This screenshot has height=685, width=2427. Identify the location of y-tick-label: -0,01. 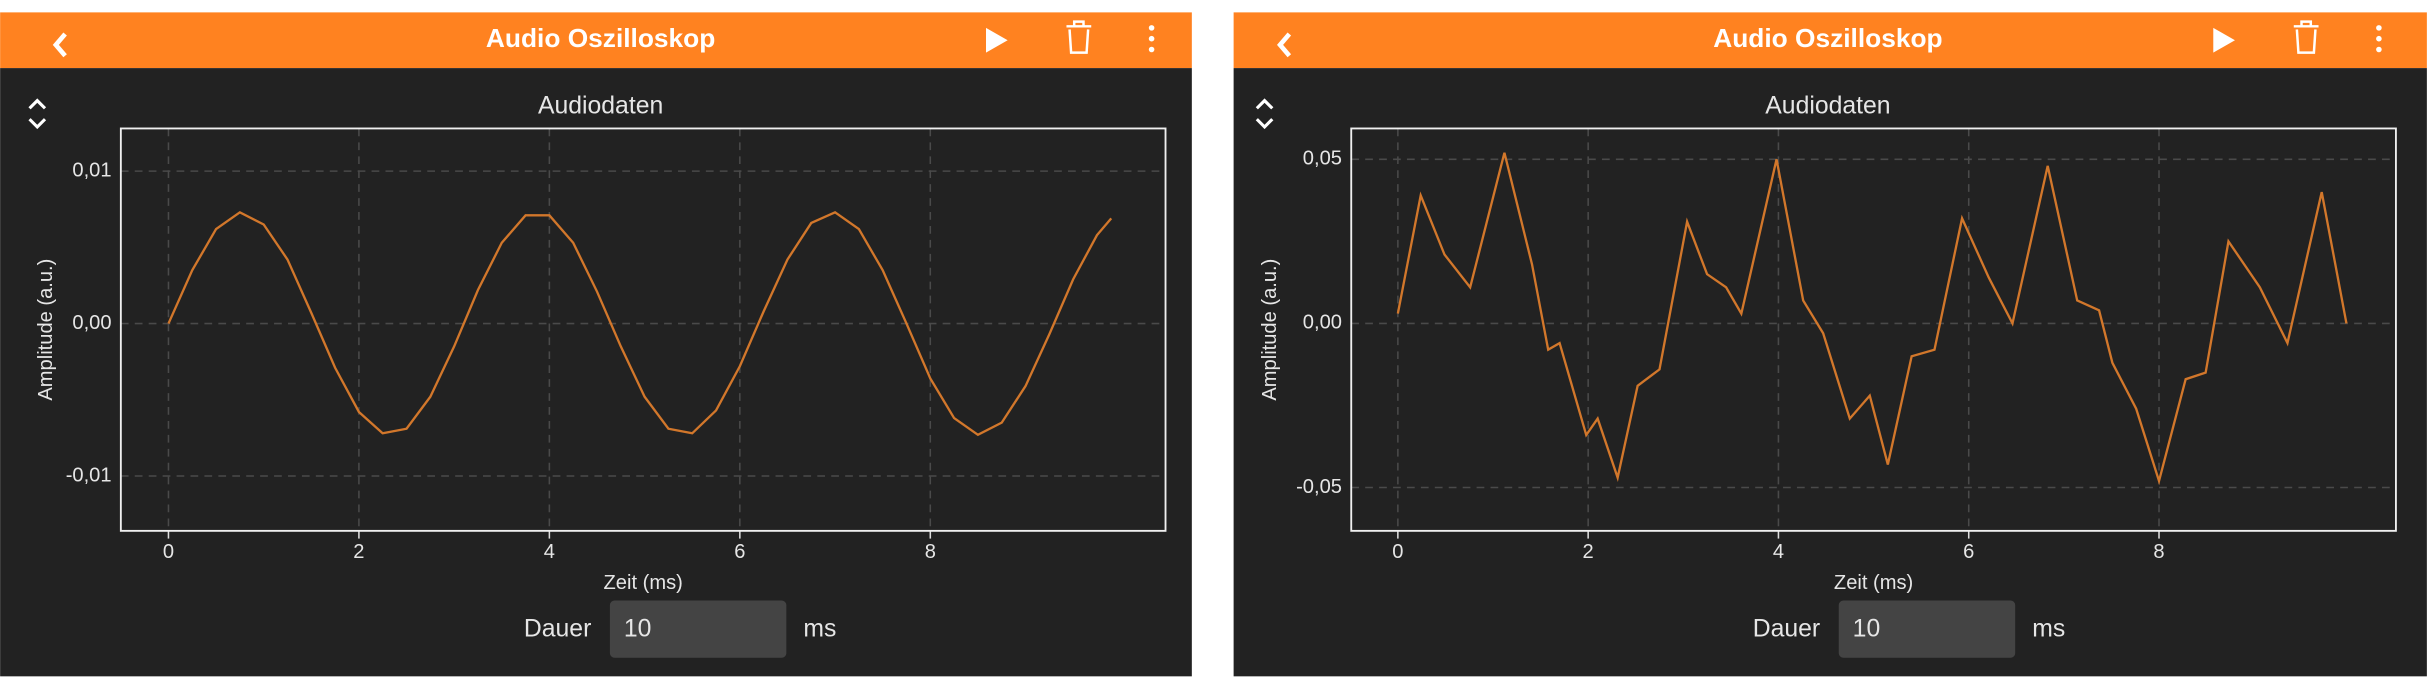
(89, 475).